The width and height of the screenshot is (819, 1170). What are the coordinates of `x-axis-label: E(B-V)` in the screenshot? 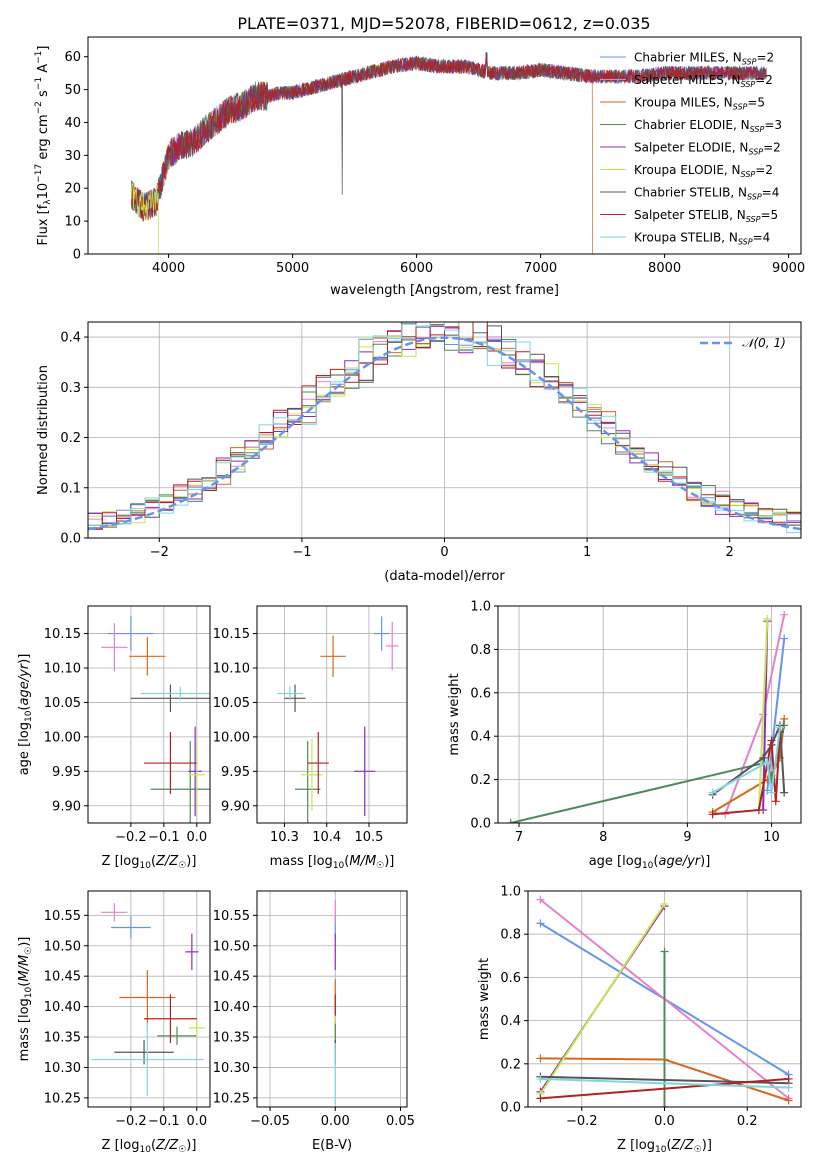 It's located at (332, 1145).